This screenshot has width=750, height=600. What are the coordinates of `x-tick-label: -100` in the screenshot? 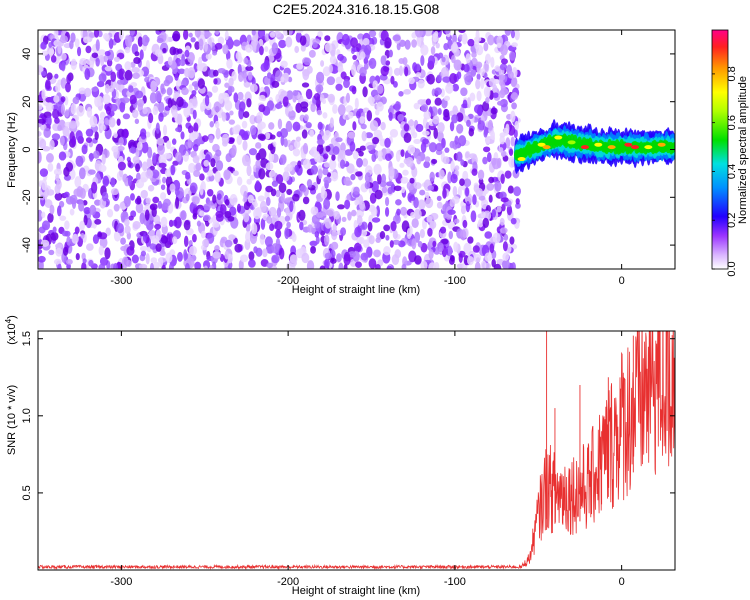 It's located at (455, 281).